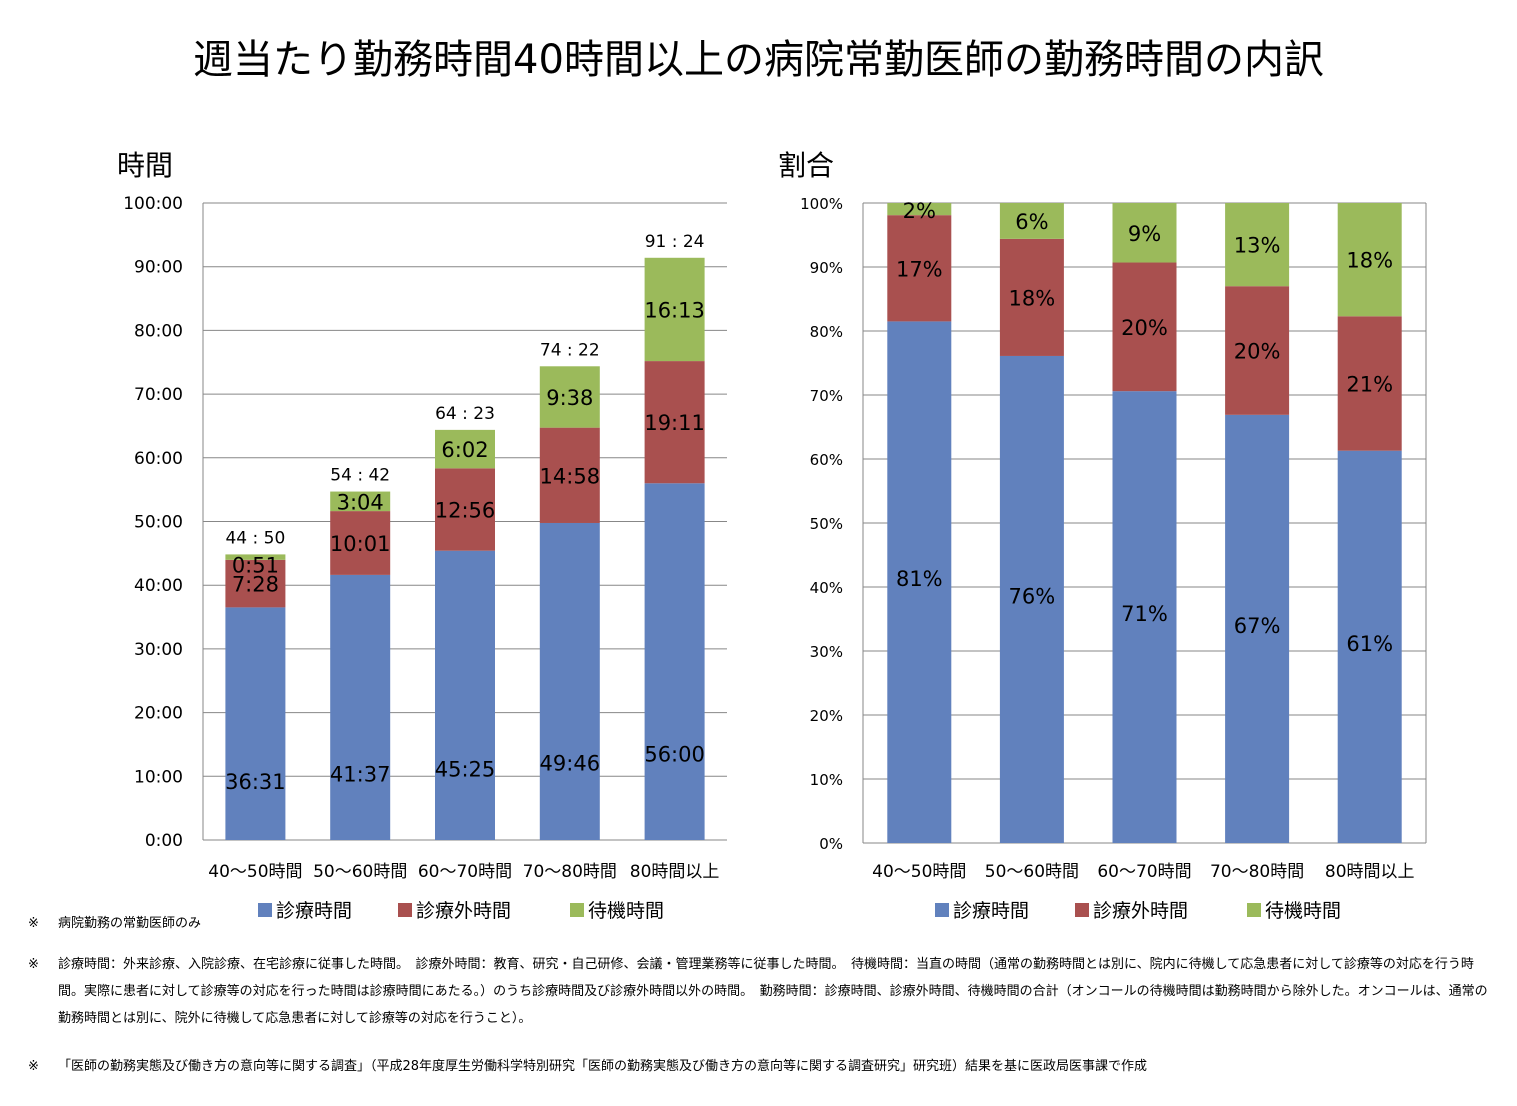 The height and width of the screenshot is (1106, 1517). I want to click on data-label: 12:56, so click(465, 511).